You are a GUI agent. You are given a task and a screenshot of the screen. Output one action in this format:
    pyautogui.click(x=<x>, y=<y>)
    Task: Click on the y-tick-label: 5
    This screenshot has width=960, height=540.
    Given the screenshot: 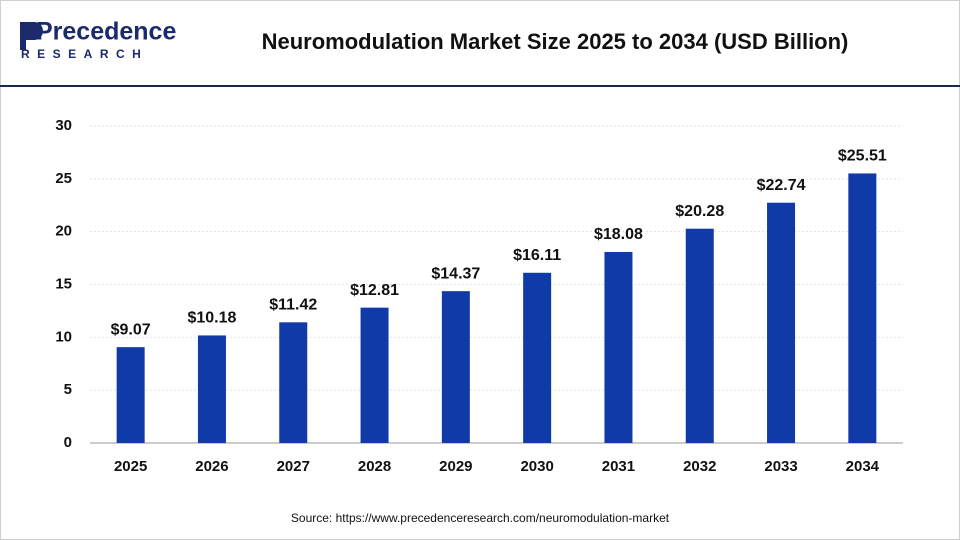 What is the action you would take?
    pyautogui.click(x=68, y=389)
    